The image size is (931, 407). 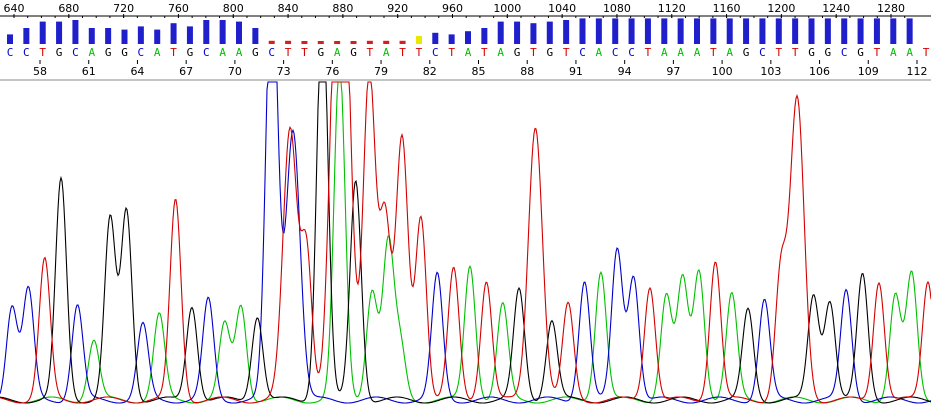 What do you see at coordinates (284, 71) in the screenshot?
I see `base-index-label: 73` at bounding box center [284, 71].